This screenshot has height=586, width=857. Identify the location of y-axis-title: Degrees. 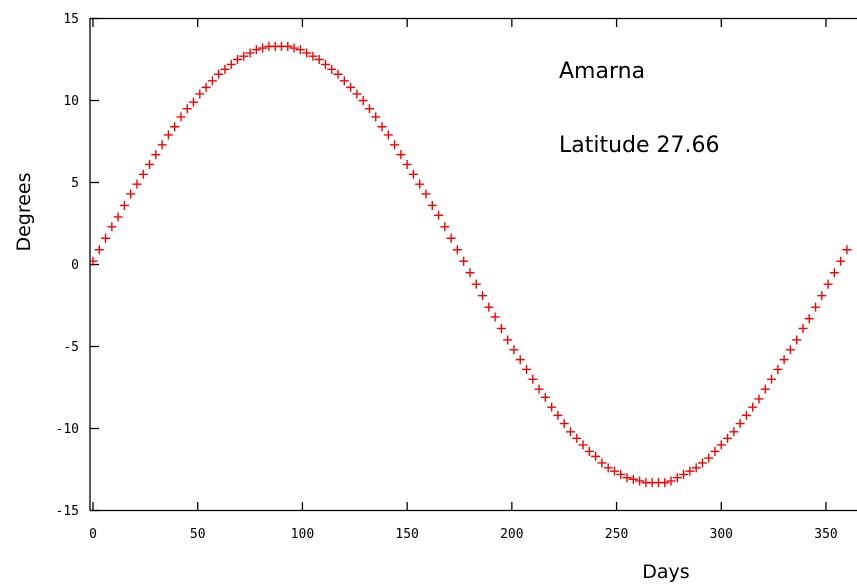
(24, 211).